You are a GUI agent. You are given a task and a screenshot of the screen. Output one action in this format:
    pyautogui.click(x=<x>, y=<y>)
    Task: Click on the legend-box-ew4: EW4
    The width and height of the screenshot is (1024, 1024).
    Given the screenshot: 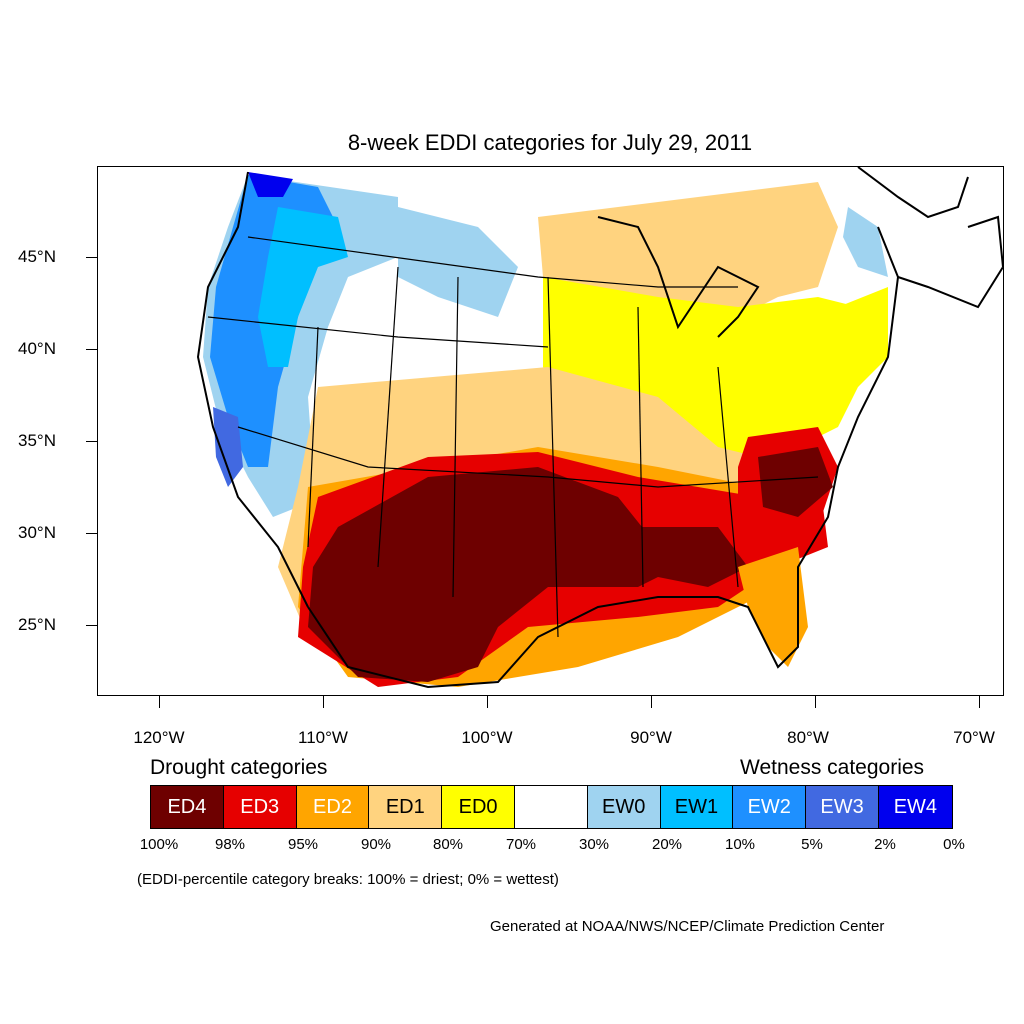 What is the action you would take?
    pyautogui.click(x=915, y=807)
    